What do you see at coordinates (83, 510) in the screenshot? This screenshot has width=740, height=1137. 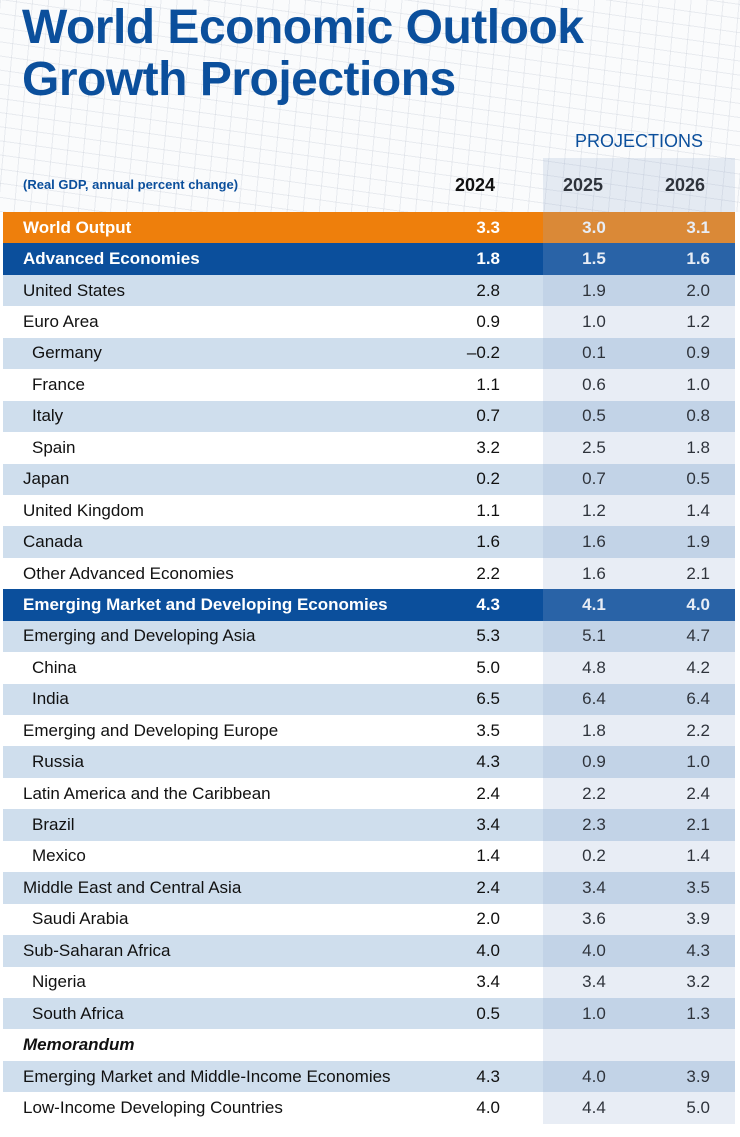 I see `row-label: United Kingdom` at bounding box center [83, 510].